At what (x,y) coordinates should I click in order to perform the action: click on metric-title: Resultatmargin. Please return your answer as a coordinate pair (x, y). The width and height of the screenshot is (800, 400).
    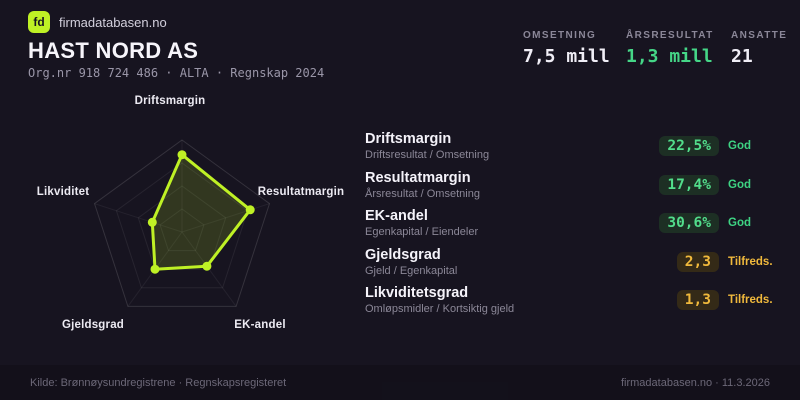
    Looking at the image, I should click on (418, 177).